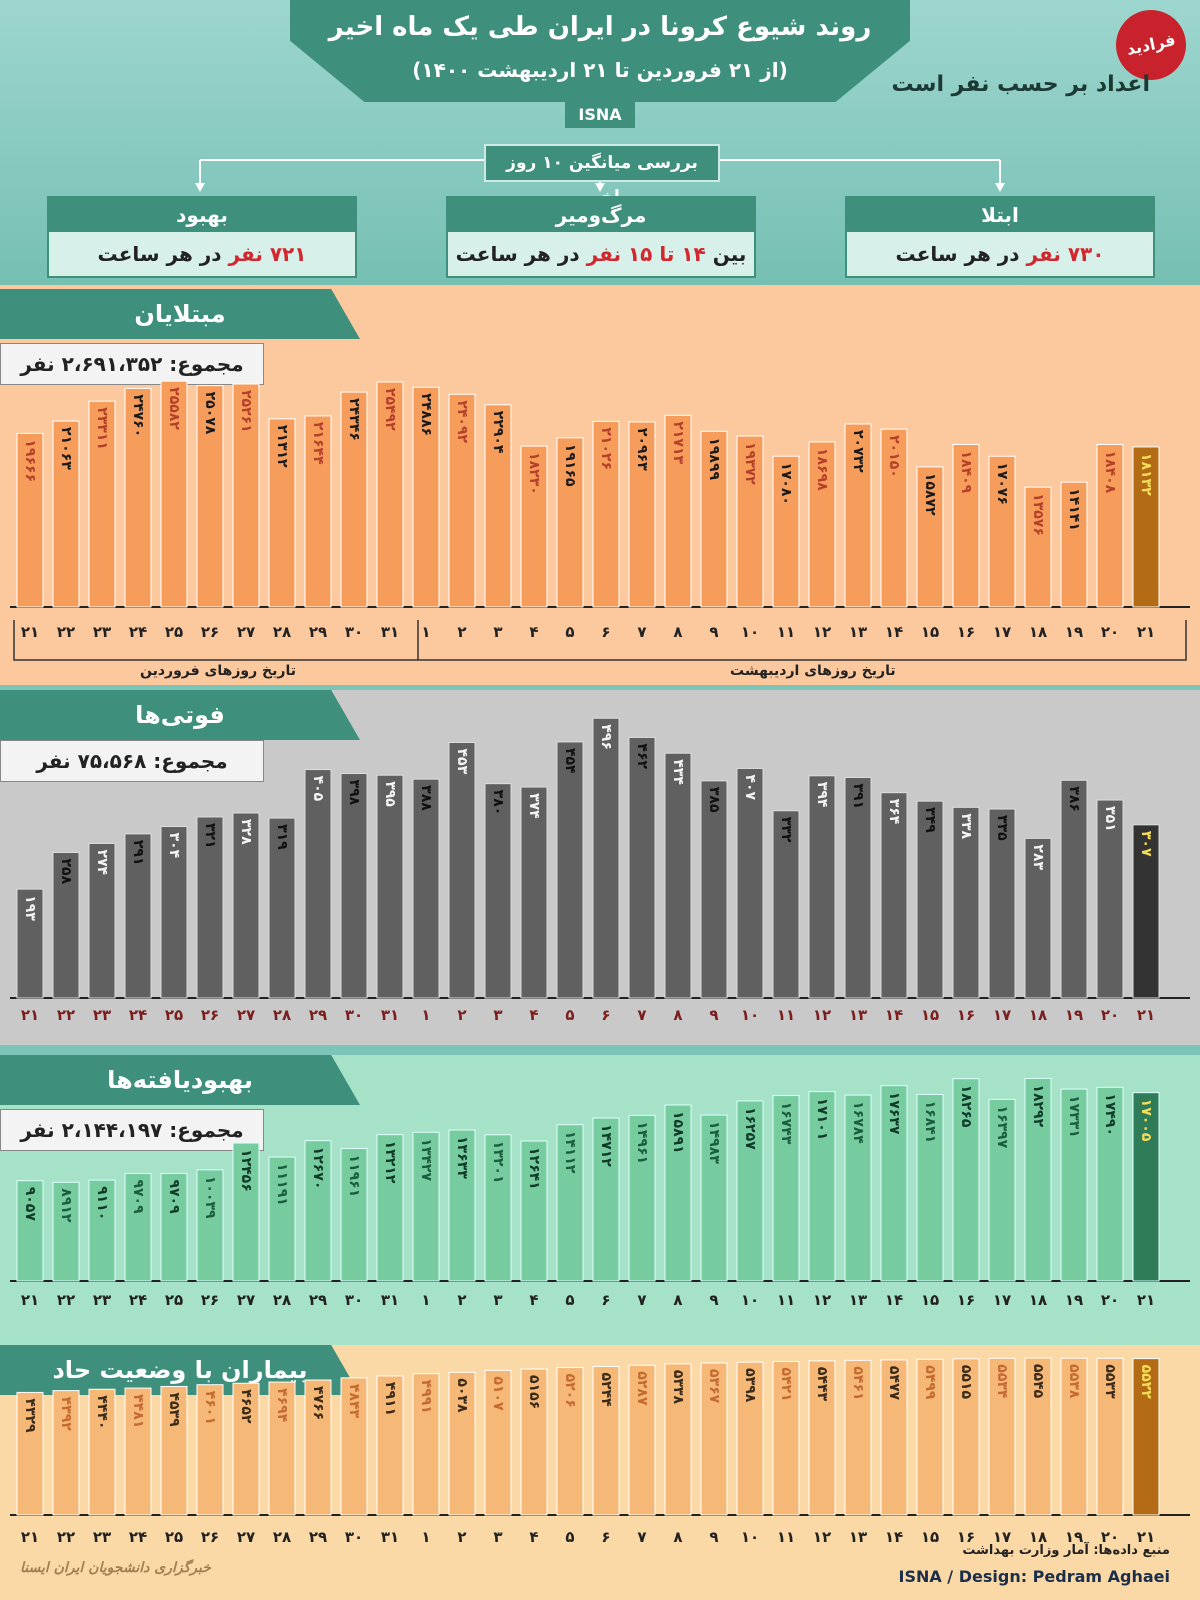  Describe the element at coordinates (534, 806) in the screenshot. I see `data-label: ۳۷۴` at that location.